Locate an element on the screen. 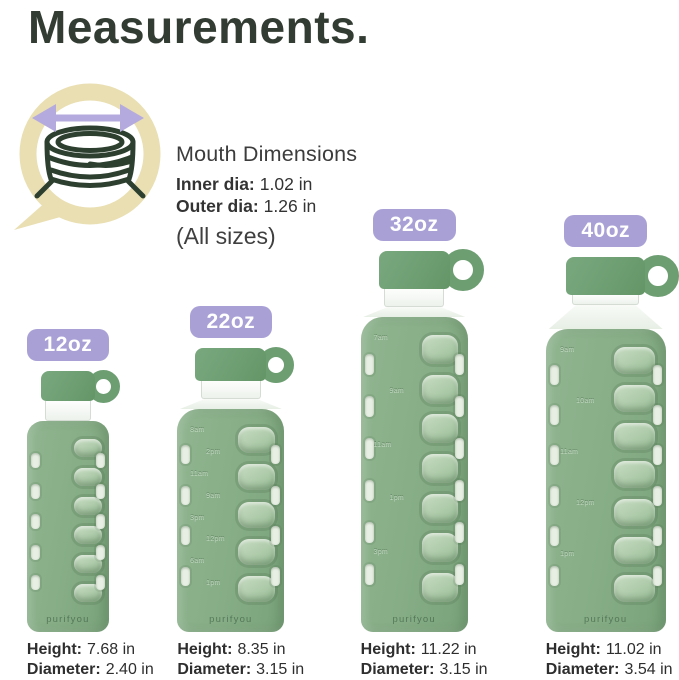 The width and height of the screenshot is (679, 680). bottle-dims: Height: 8.35 in Diameter: 3.15 in is located at coordinates (240, 660).